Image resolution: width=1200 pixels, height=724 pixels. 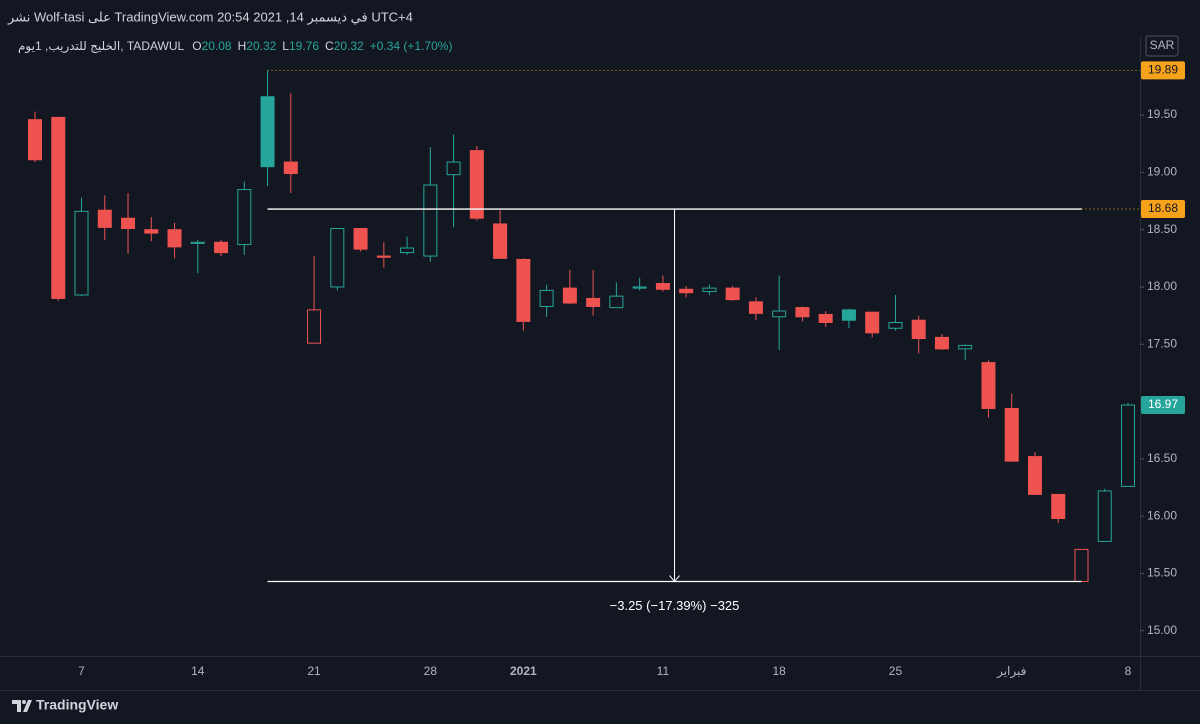 What do you see at coordinates (1162, 343) in the screenshot?
I see `y-tick-label: 17.50` at bounding box center [1162, 343].